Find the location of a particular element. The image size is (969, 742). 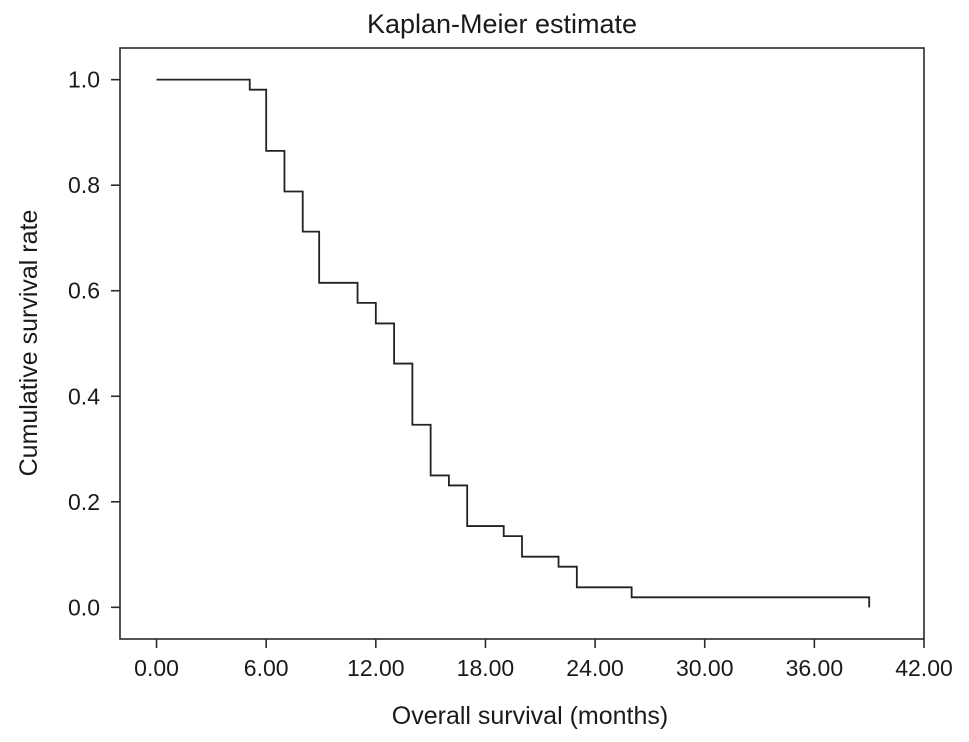

chart-title: Kaplan-Meier estimate is located at coordinates (502, 24).